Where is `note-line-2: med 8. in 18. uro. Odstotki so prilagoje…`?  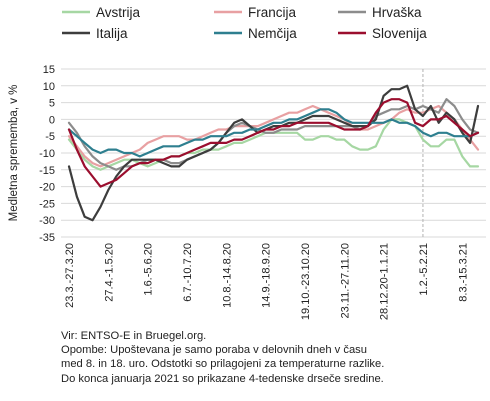 note-line-2: med 8. in 18. uro. Odstotki so prilagoje… is located at coordinates (223, 364).